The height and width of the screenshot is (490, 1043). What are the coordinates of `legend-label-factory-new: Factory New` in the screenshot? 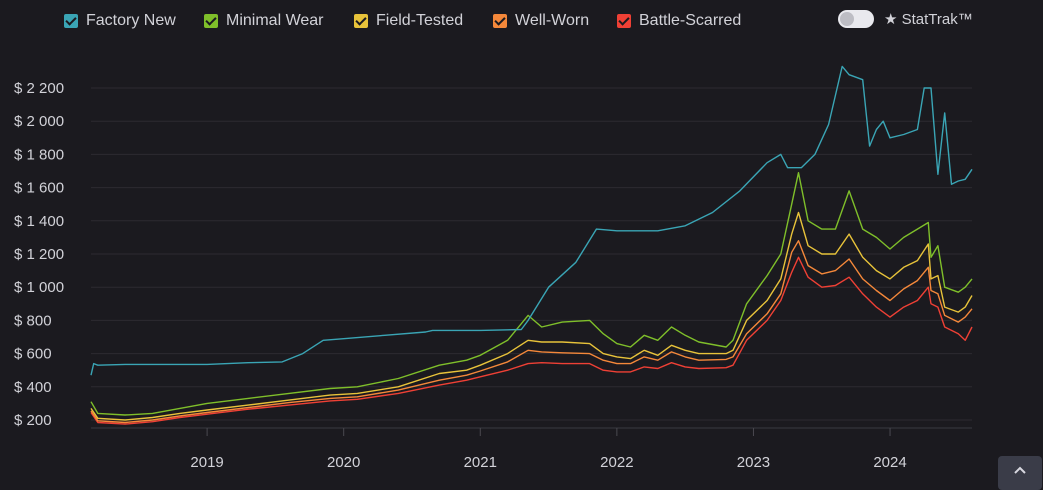 It's located at (131, 20).